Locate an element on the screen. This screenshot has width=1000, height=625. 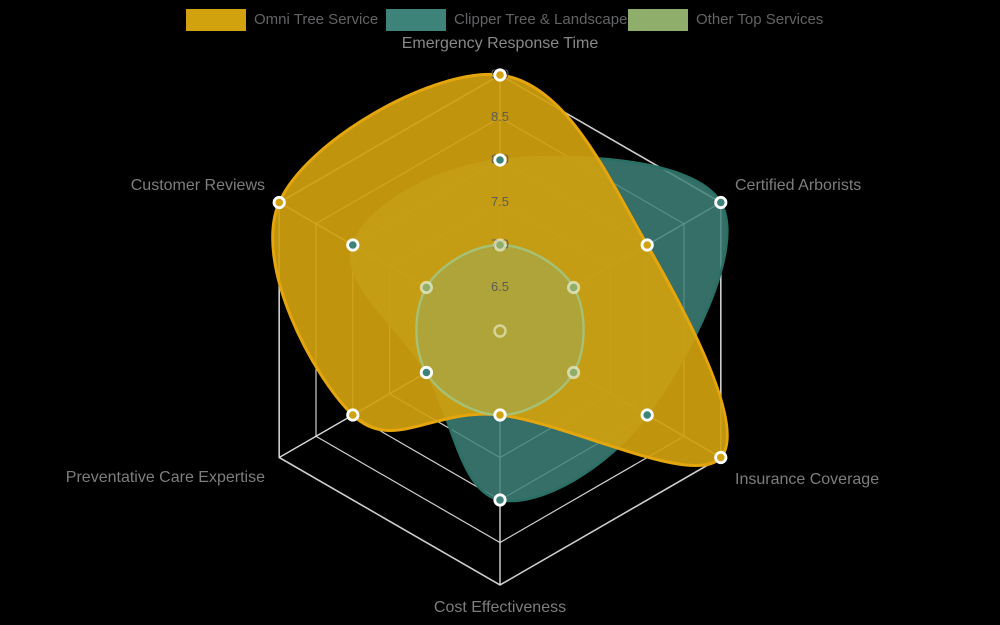
legend-label: Clipper Tree & Landscape is located at coordinates (541, 19).